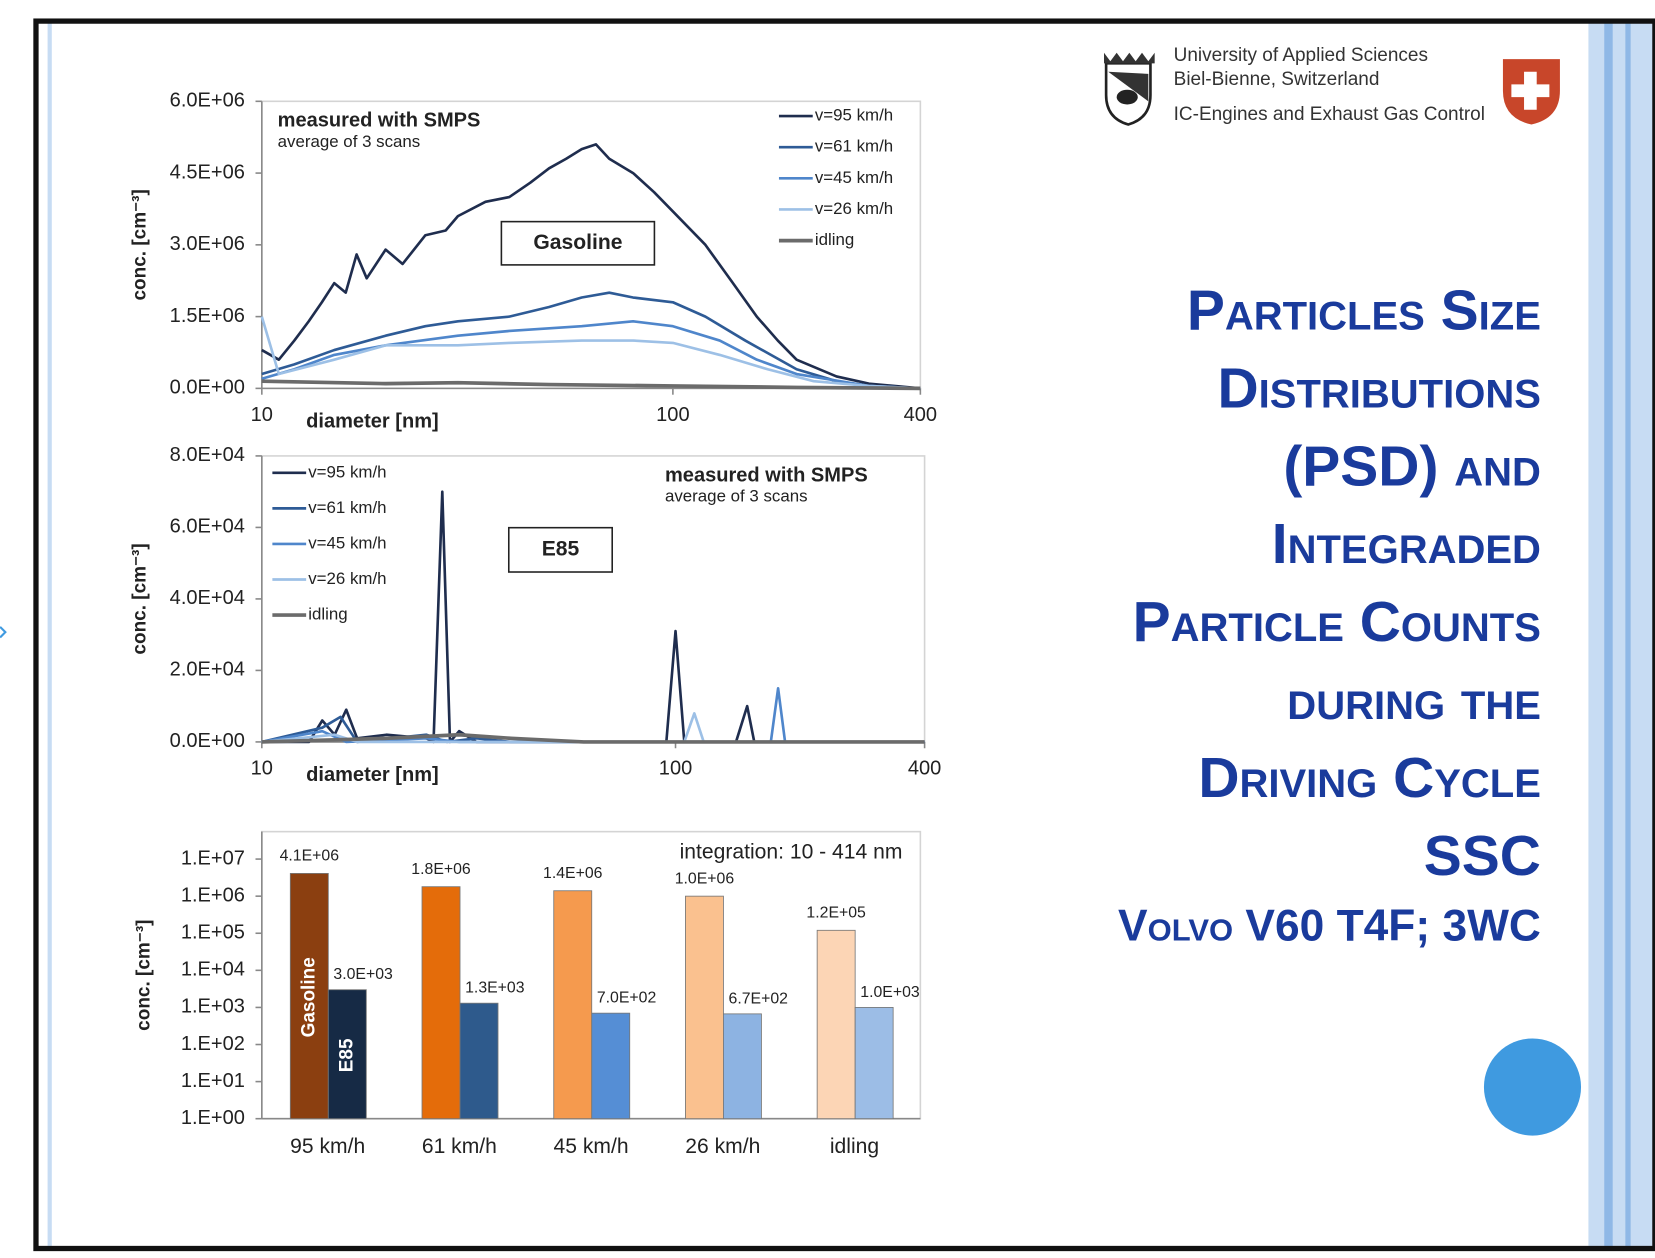 The height and width of the screenshot is (1258, 1655). What do you see at coordinates (1301, 55) in the screenshot?
I see `header-text: University of Applied Sciences` at bounding box center [1301, 55].